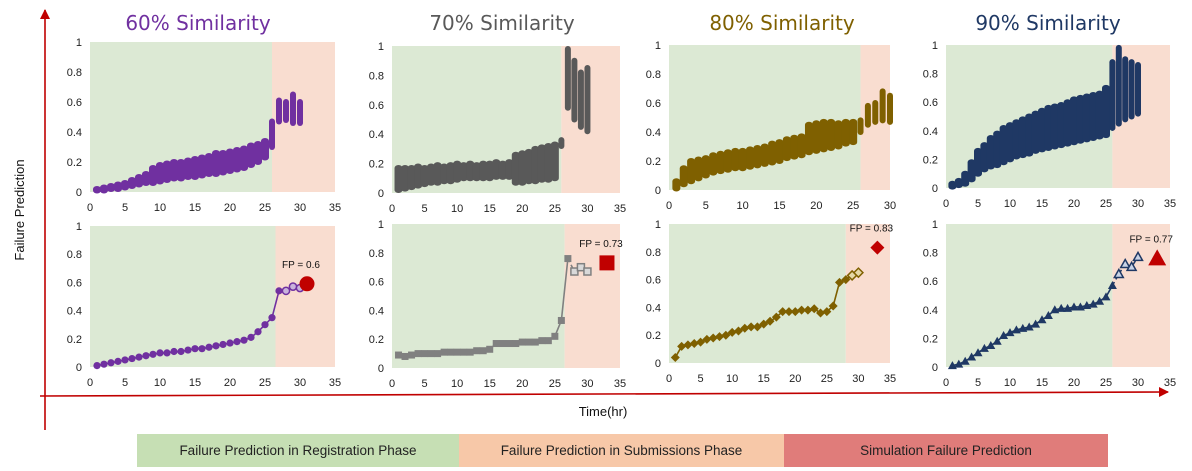 The image size is (1192, 471). Describe the element at coordinates (1157, 257) in the screenshot. I see `fp-marker` at that location.